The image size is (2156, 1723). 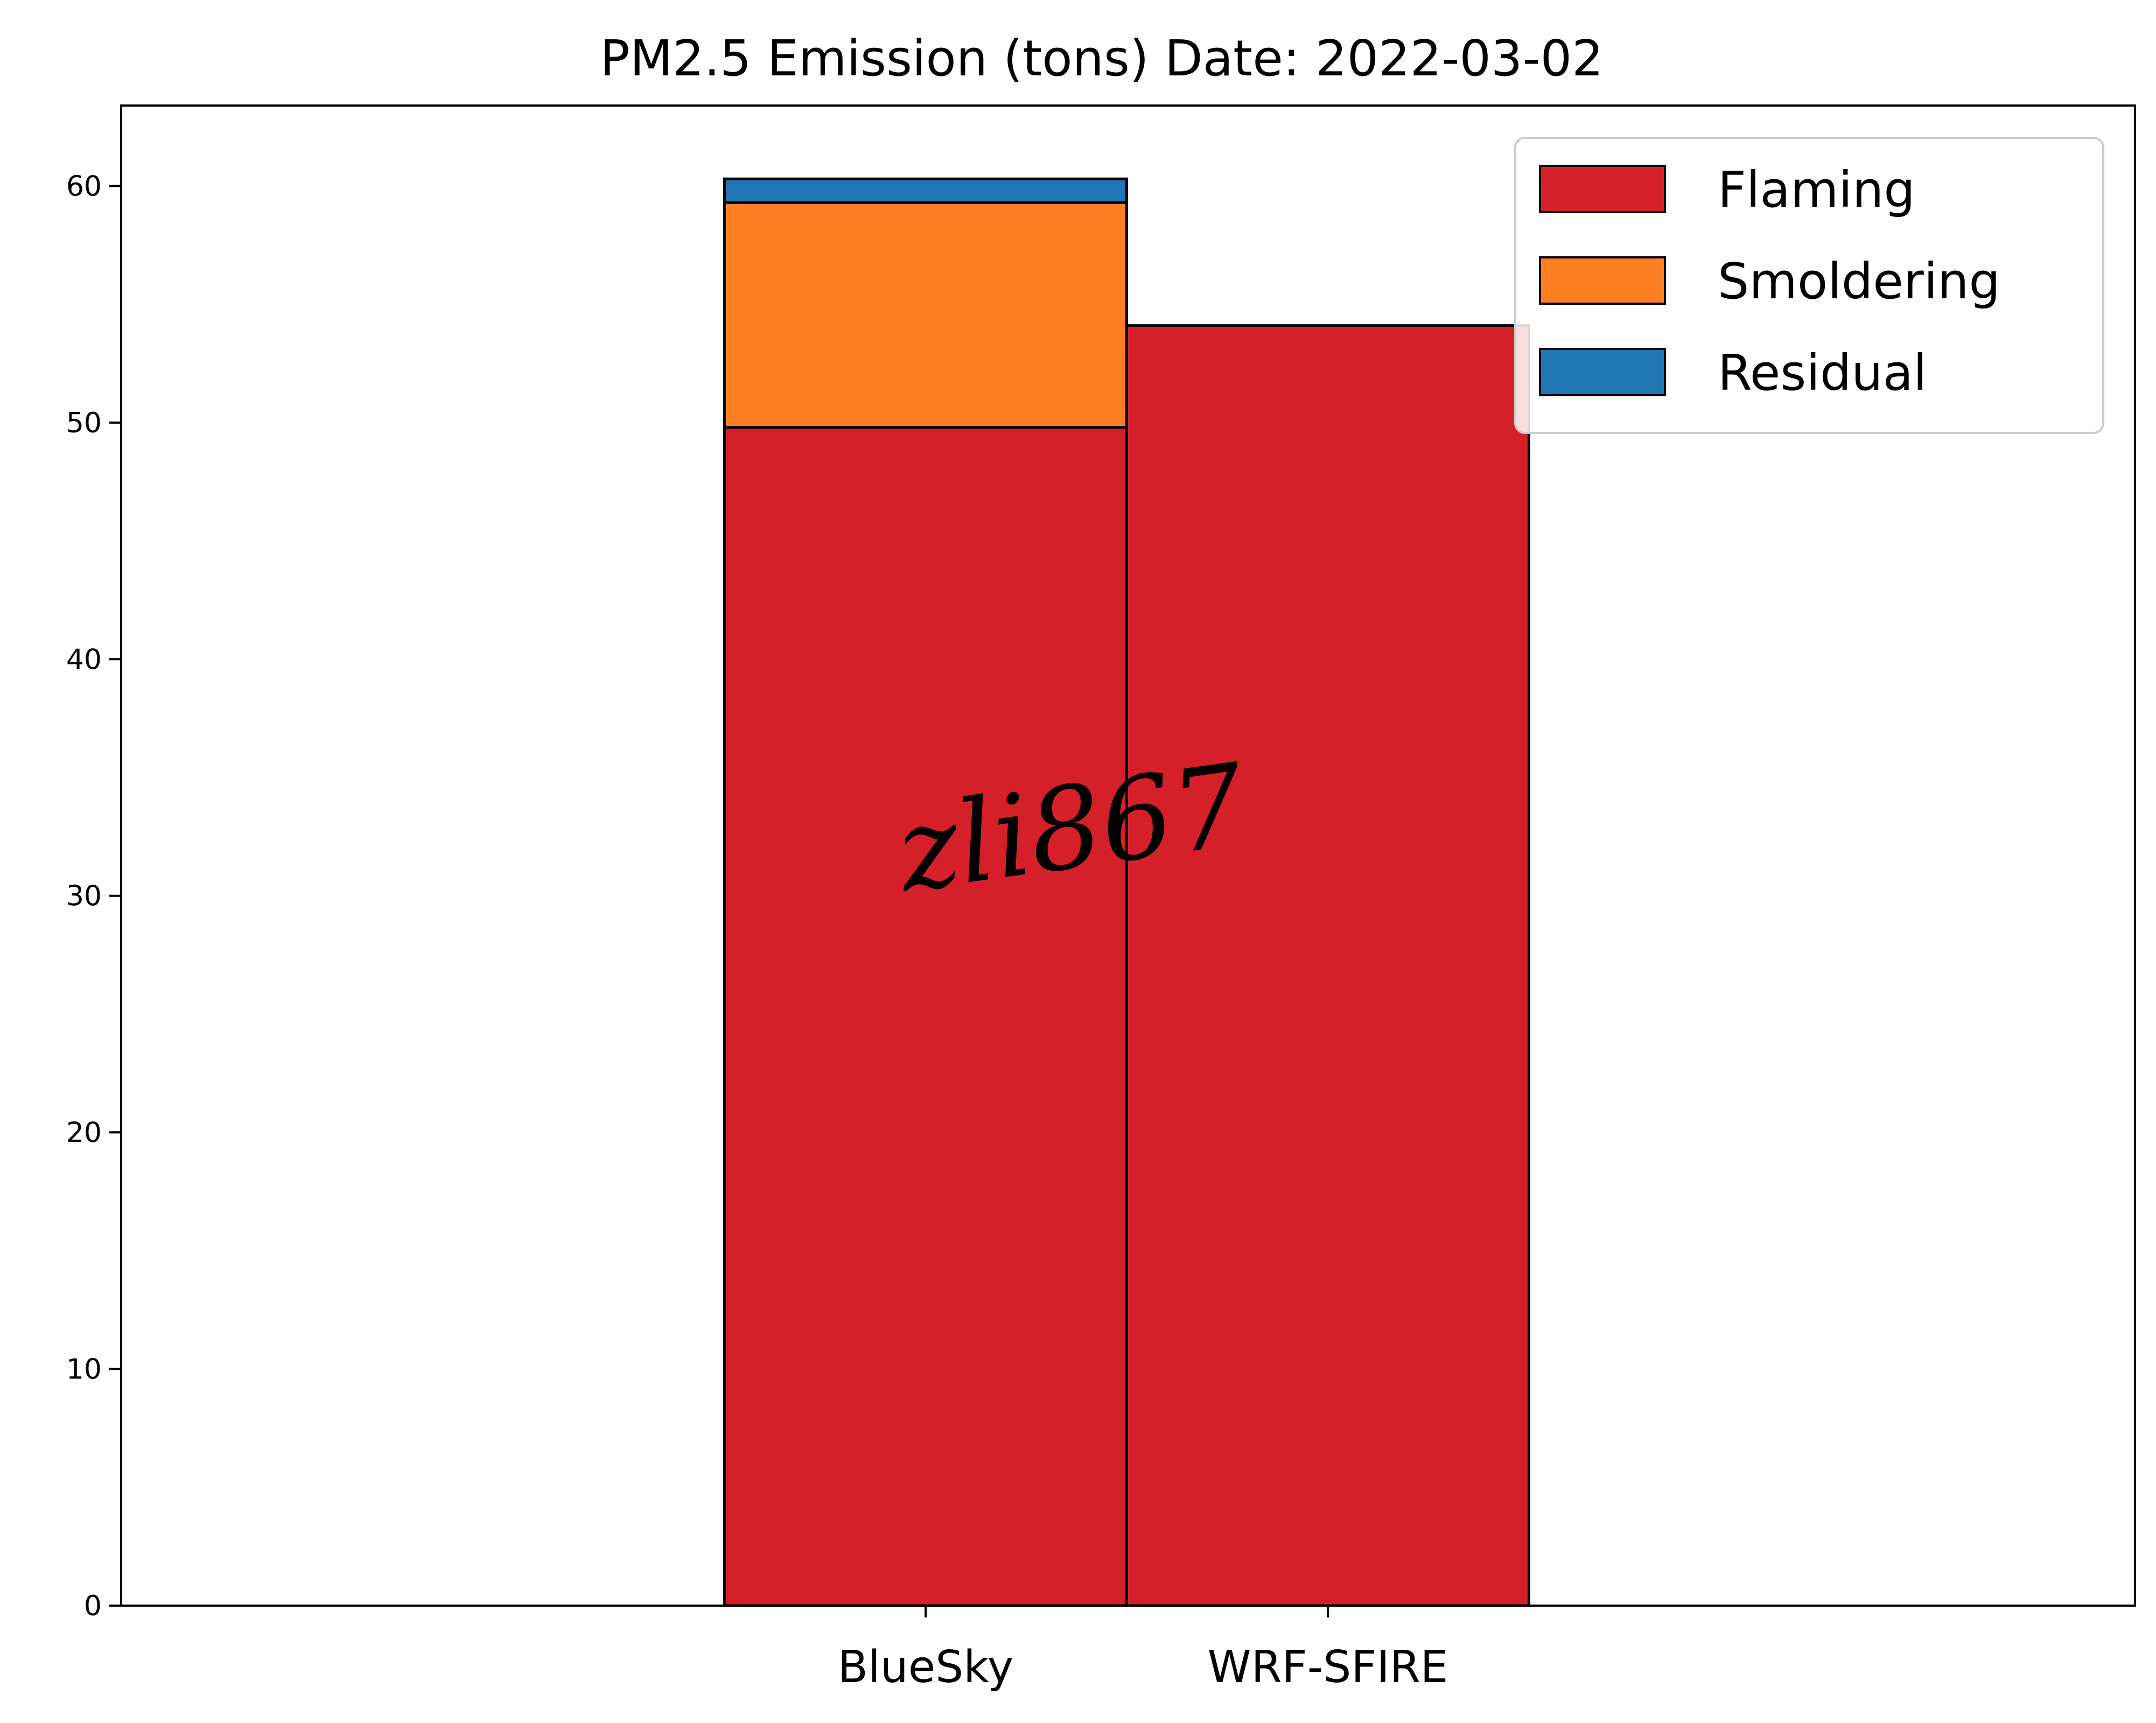 I want to click on bar-bluesky-residual, so click(x=925, y=190).